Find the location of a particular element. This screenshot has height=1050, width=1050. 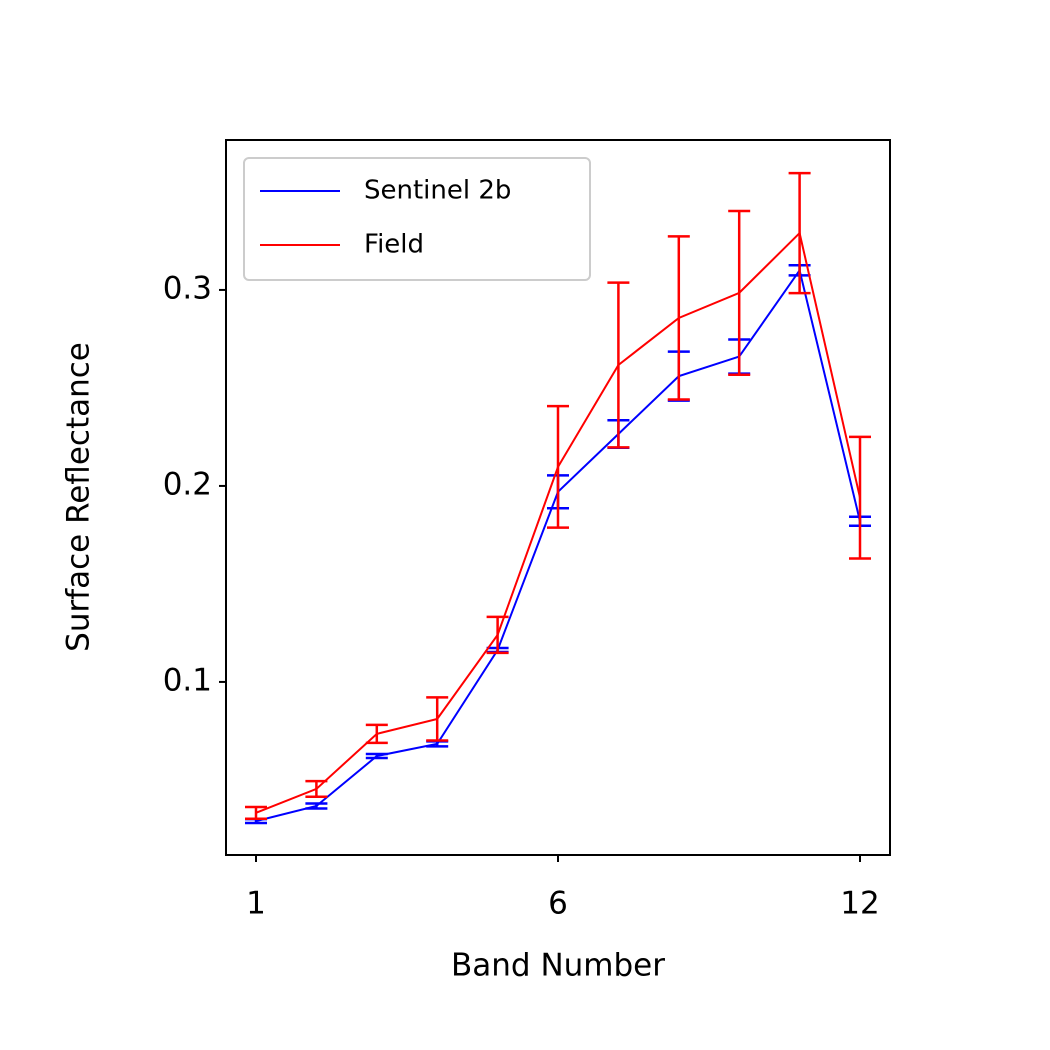

legend-box is located at coordinates (417, 219).